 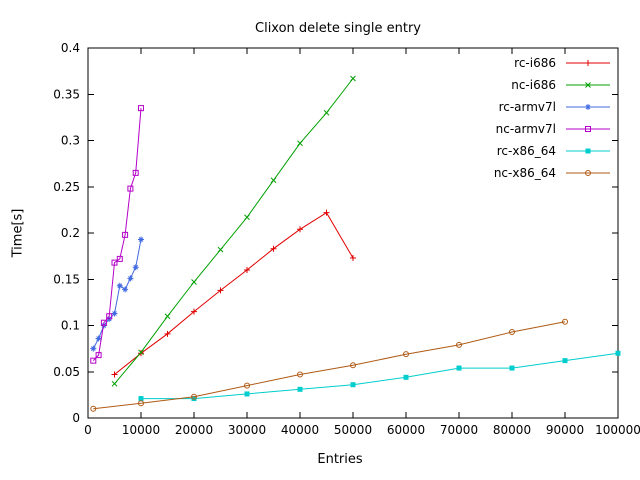 What do you see at coordinates (533, 85) in the screenshot?
I see `legend-label-nc-i686: nc-i686` at bounding box center [533, 85].